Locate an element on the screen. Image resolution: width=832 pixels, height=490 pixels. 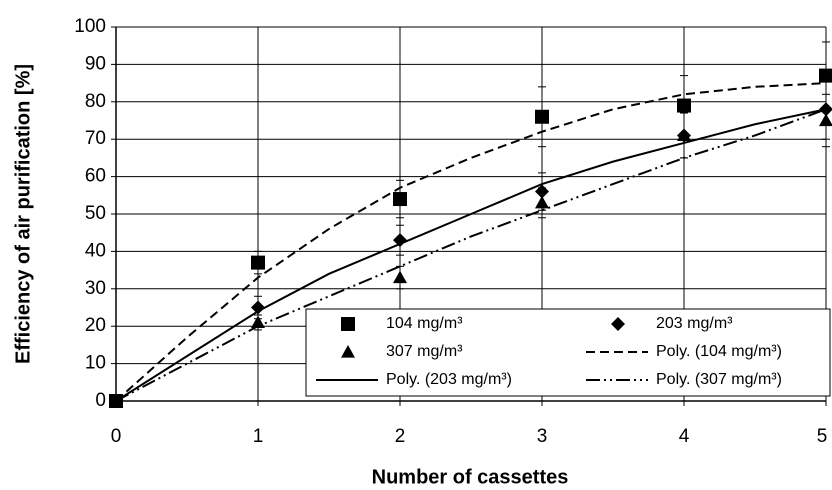
y-axis-label: Efficiency of air purification [%] is located at coordinates (23, 214).